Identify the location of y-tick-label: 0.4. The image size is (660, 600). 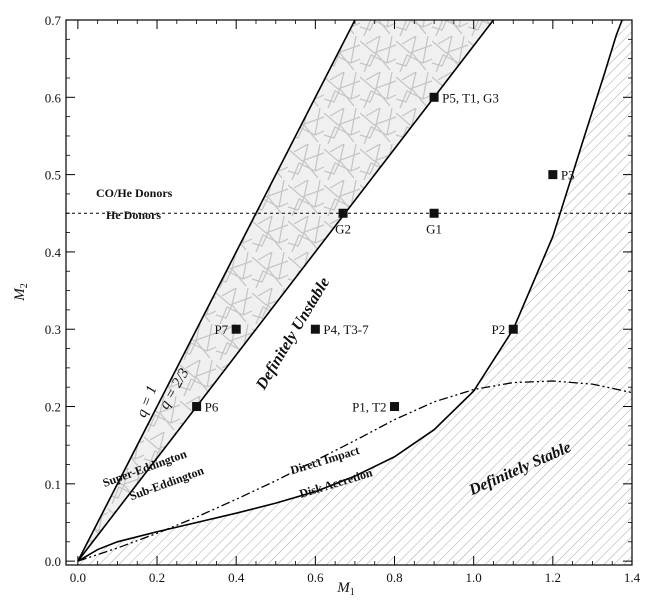
(53, 252).